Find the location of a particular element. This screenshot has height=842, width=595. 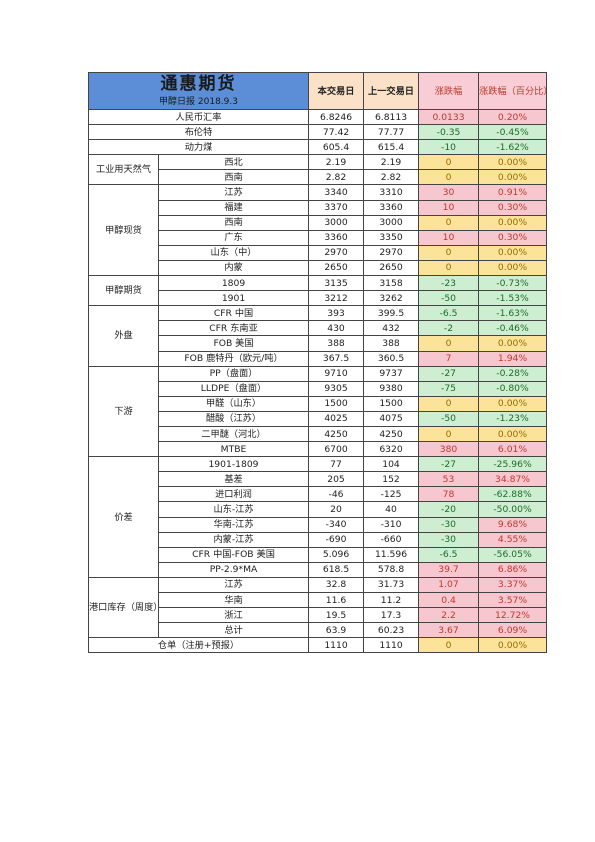

value-pct: 6.86% is located at coordinates (513, 569).